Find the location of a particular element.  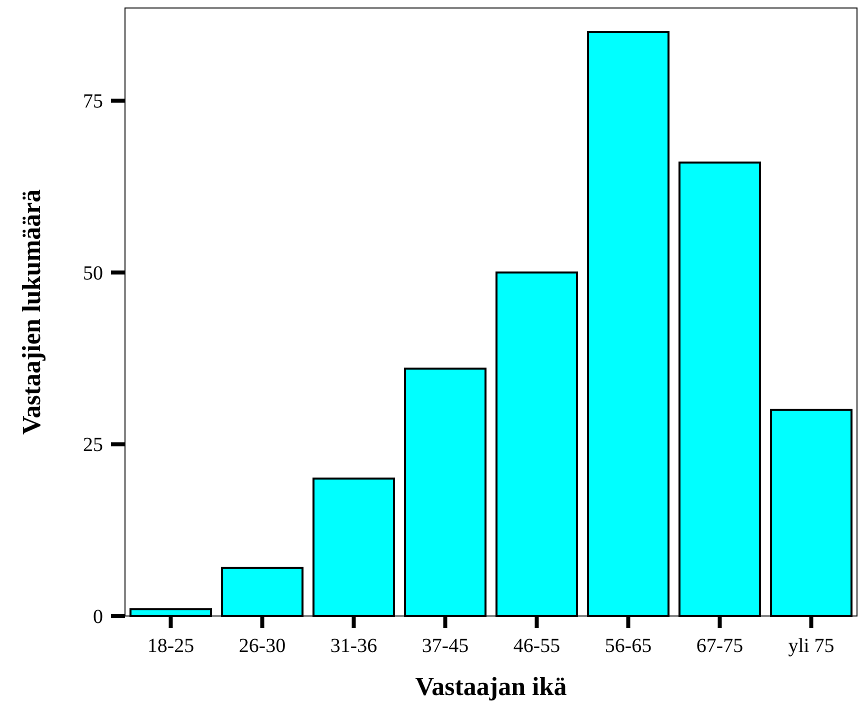

x-axis-title: Vastaajan ikä is located at coordinates (491, 686).